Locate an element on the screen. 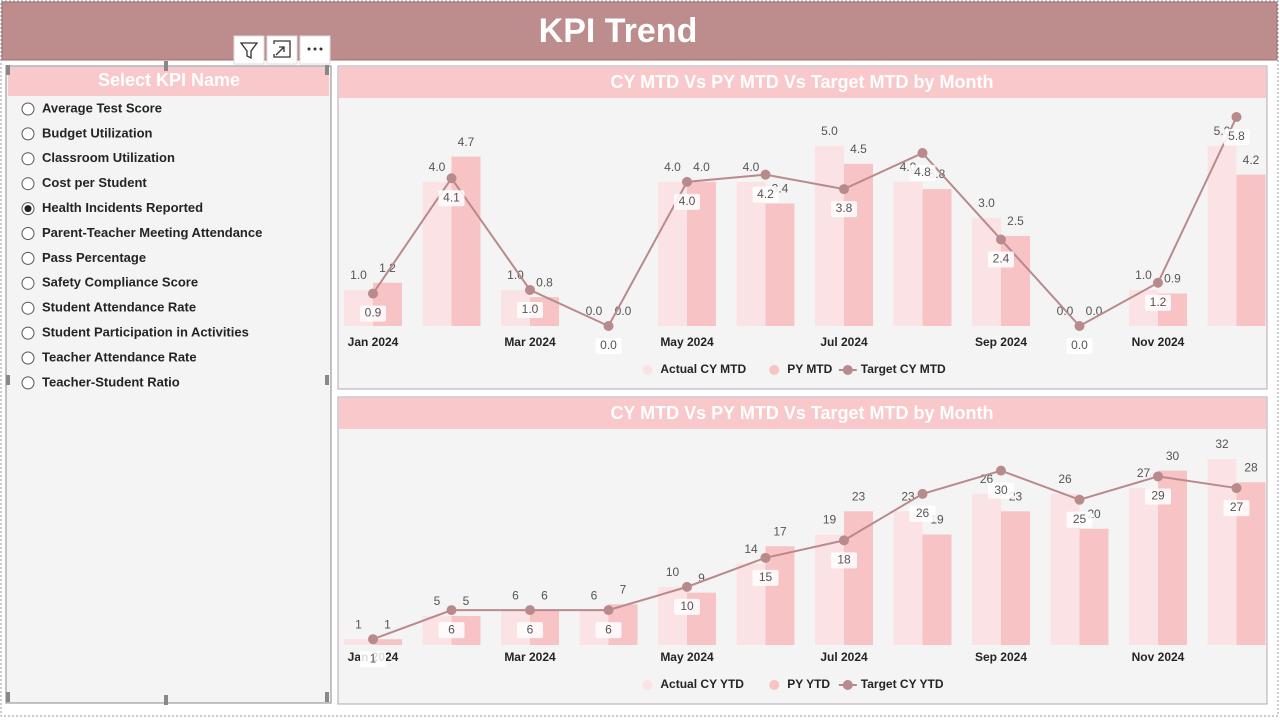 The image size is (1280, 723). legend-label: PY YTD is located at coordinates (808, 684).